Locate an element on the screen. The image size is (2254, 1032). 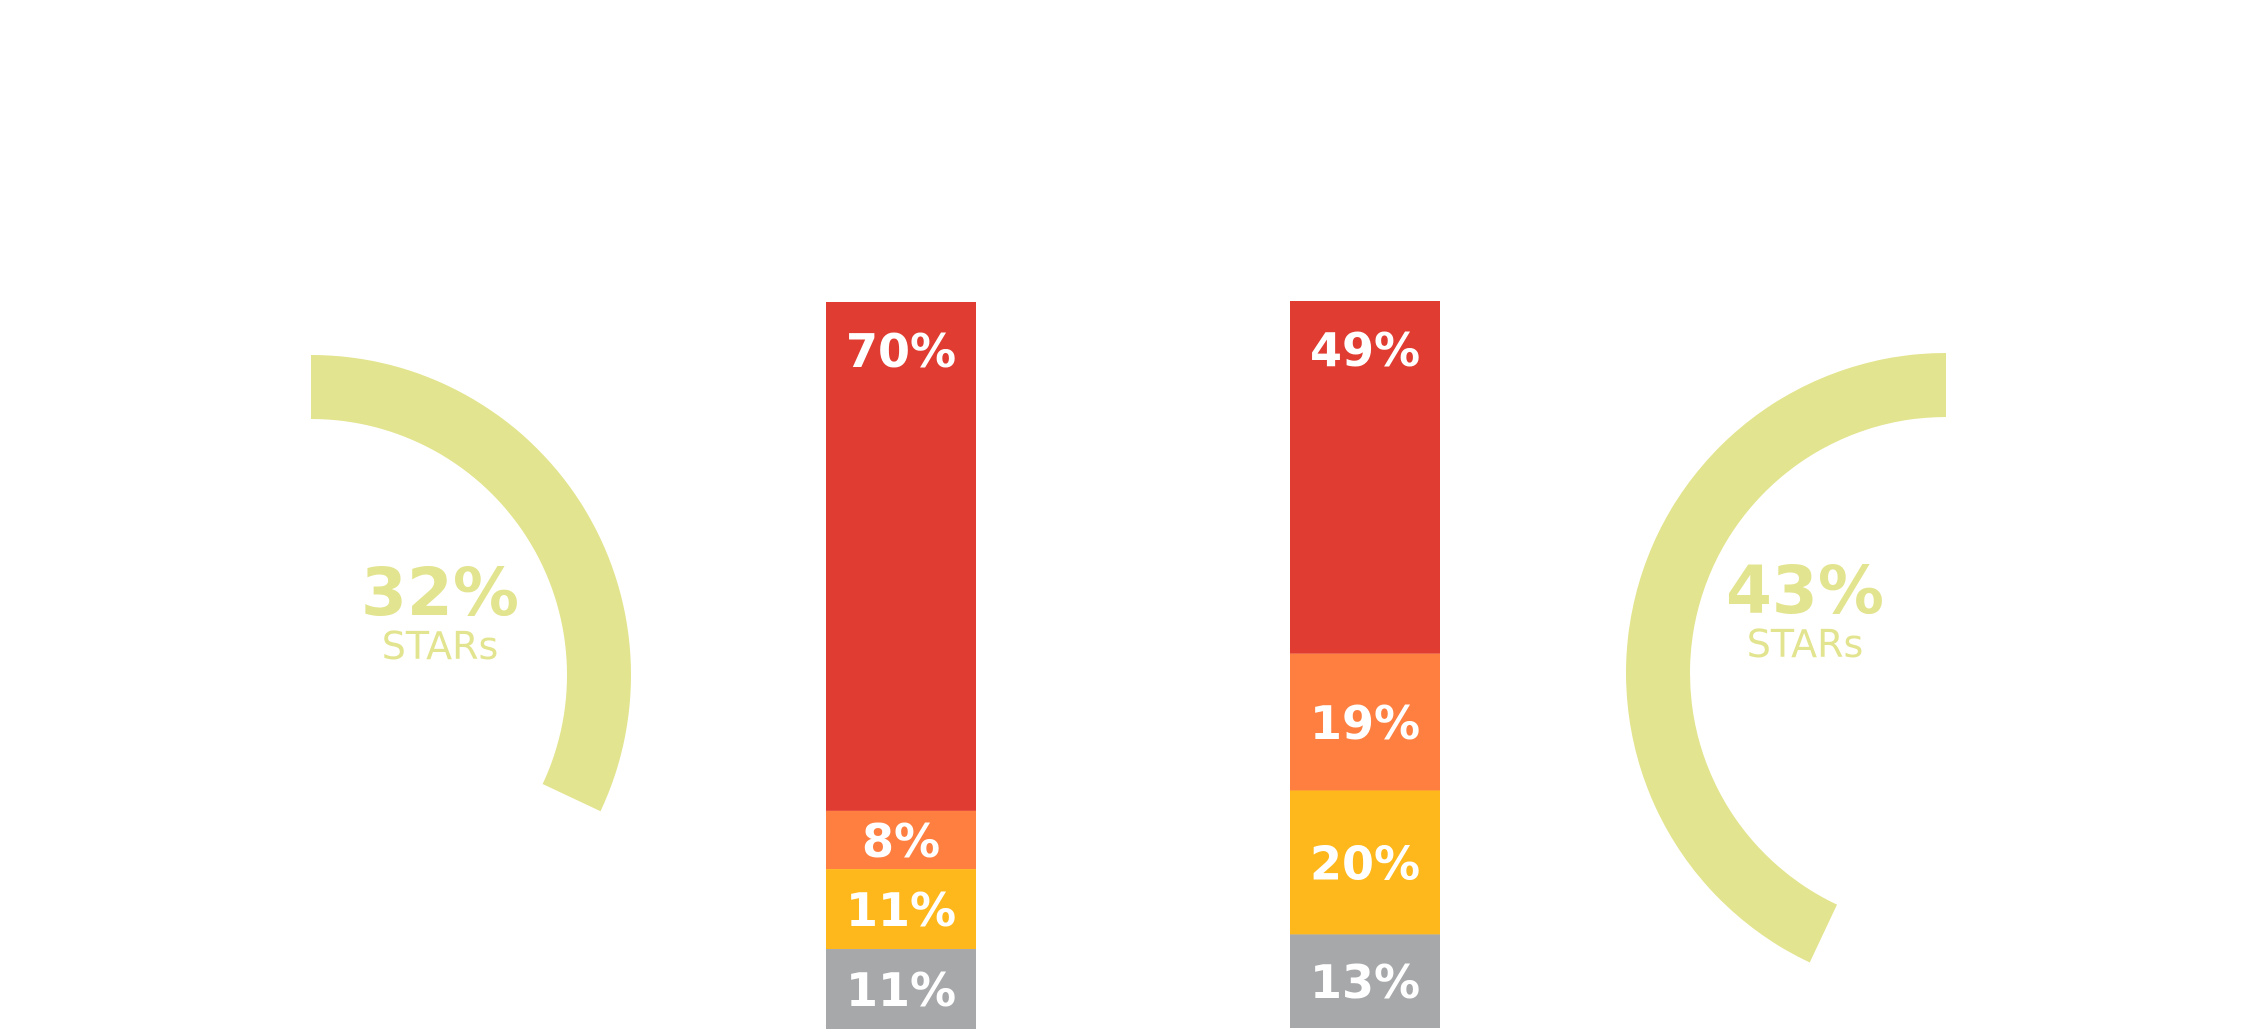
gauge-left-value-label: 32% is located at coordinates (440, 592).